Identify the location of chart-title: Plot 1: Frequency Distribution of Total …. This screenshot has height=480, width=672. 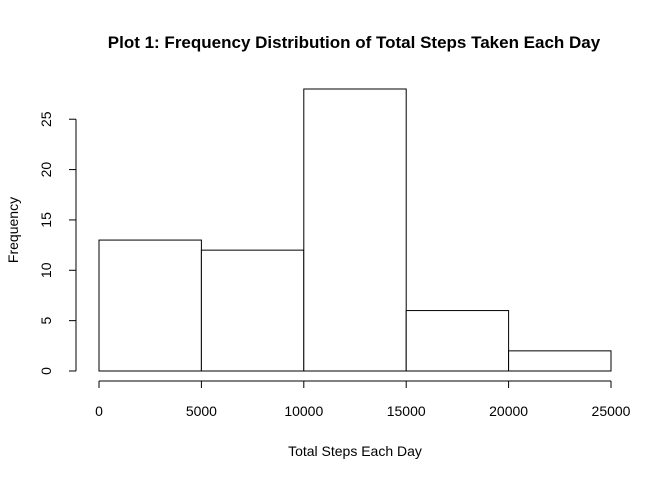
(354, 42).